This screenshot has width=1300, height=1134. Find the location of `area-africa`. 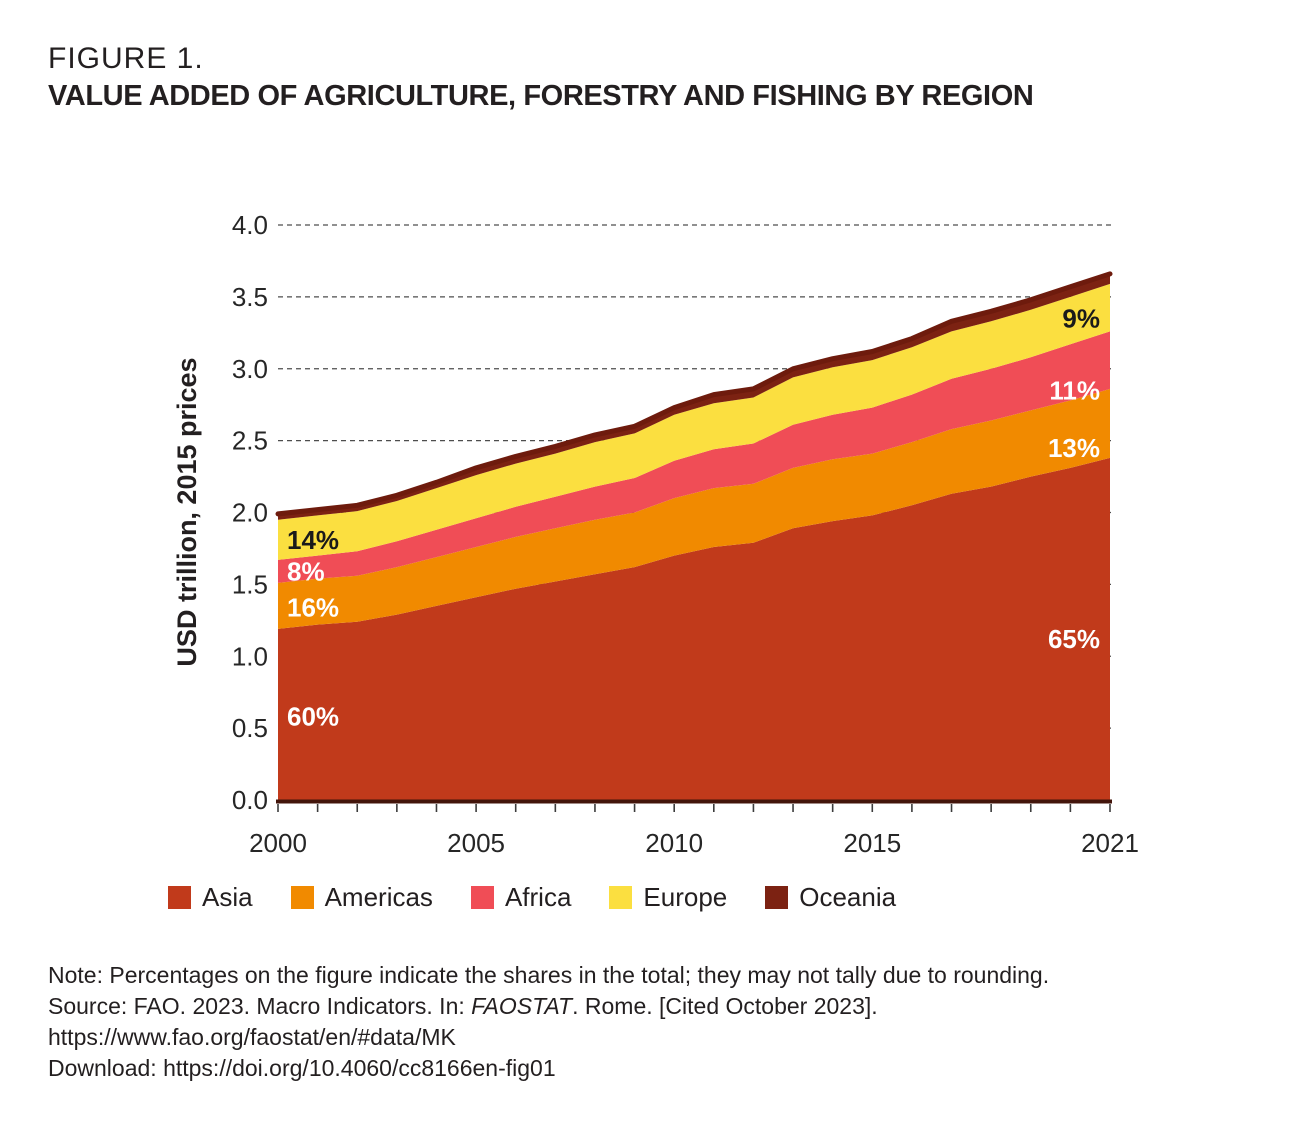

area-africa is located at coordinates (694, 457).